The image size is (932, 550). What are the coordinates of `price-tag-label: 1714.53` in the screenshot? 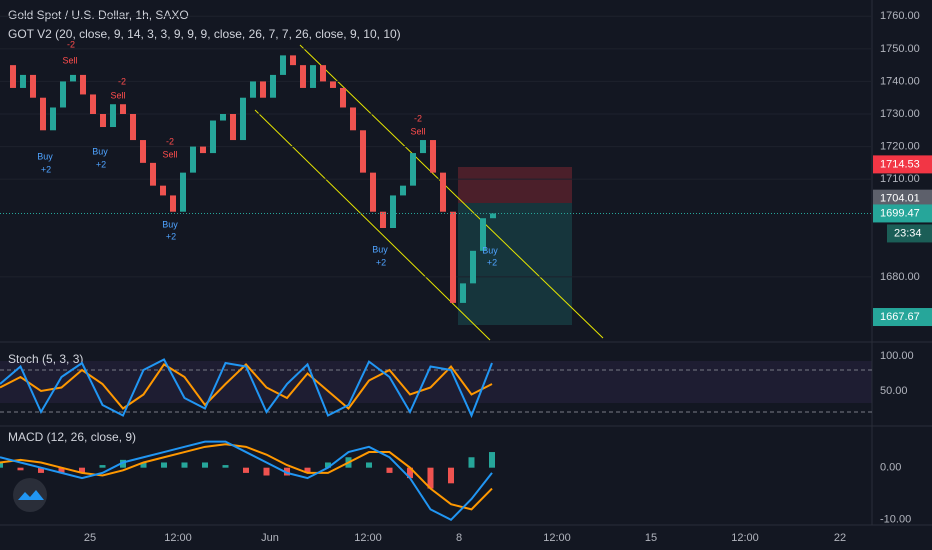 It's located at (900, 164).